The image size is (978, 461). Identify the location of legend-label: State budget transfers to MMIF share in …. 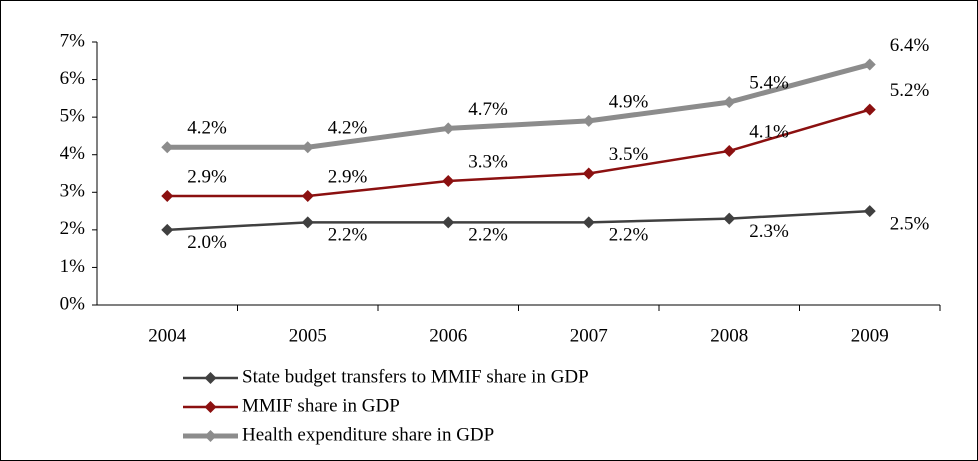
(415, 376).